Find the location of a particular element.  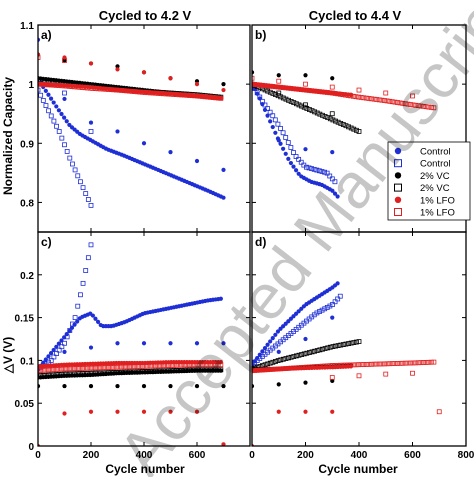

y-tick-label: 1.1 is located at coordinates (27, 26).